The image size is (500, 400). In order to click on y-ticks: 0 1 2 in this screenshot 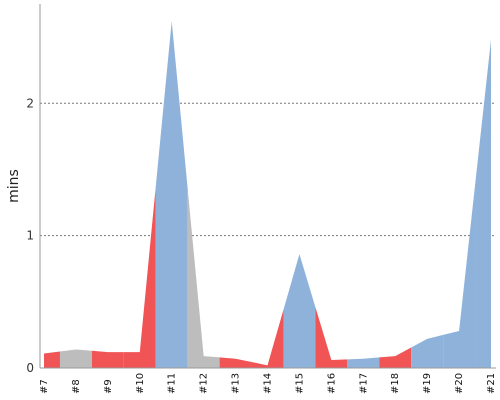, I will do `click(30, 235)`.